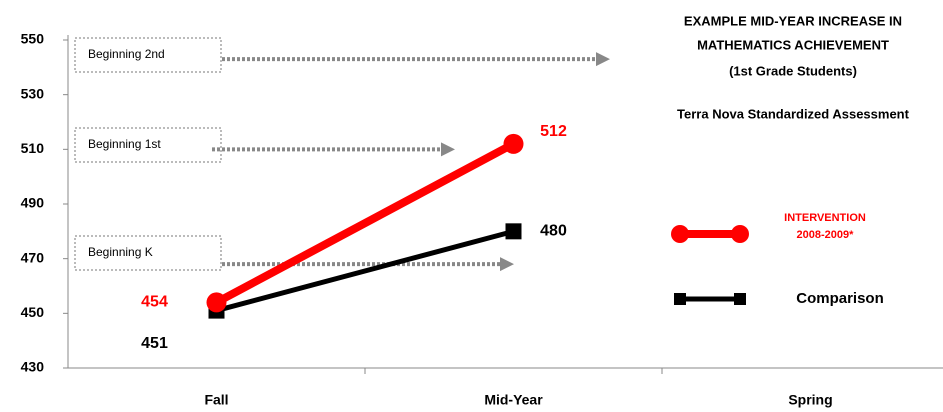 This screenshot has width=943, height=412. What do you see at coordinates (33, 257) in the screenshot?
I see `y-tick-label: 470` at bounding box center [33, 257].